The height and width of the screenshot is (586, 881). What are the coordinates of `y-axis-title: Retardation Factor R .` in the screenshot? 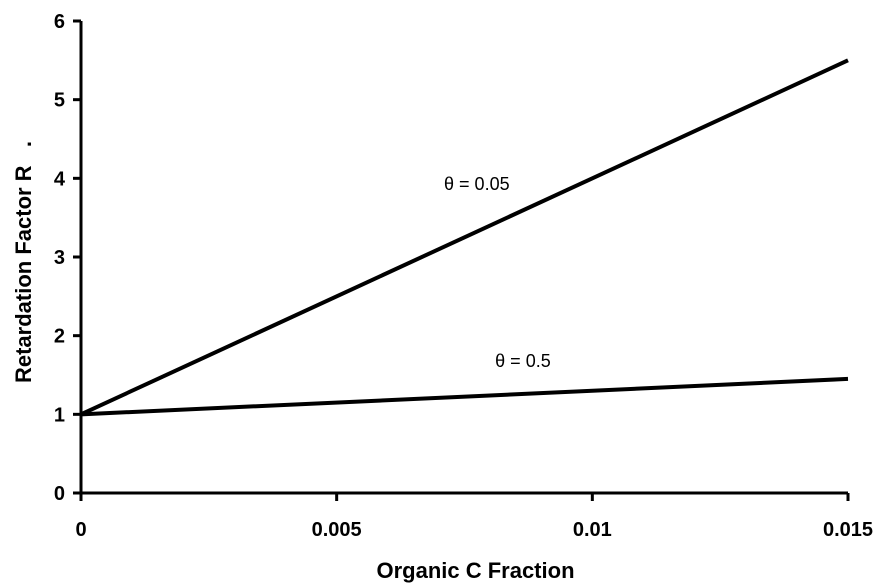 It's located at (23, 262).